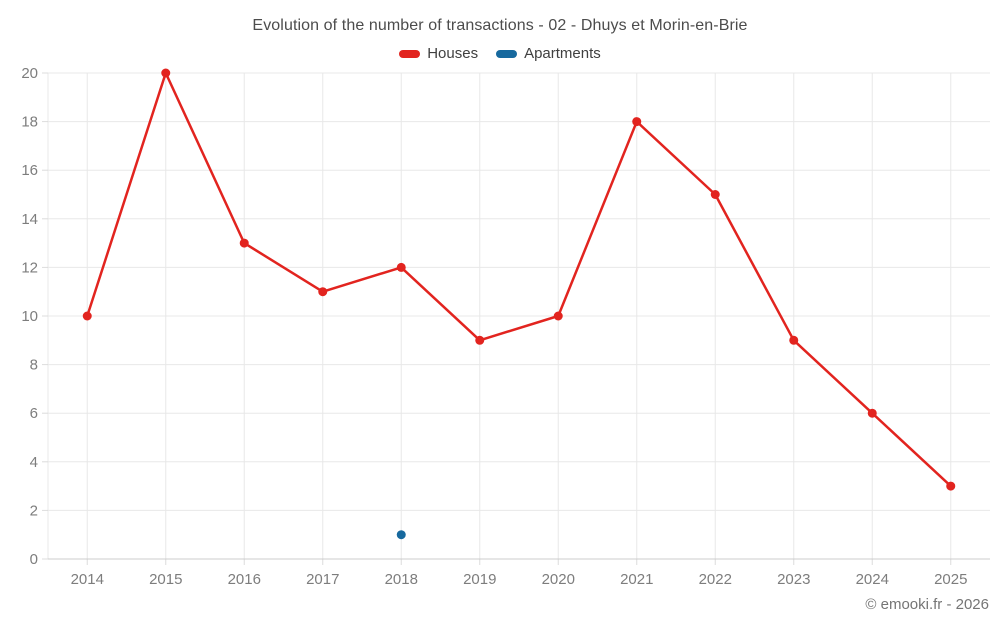 The height and width of the screenshot is (625, 1000). What do you see at coordinates (793, 579) in the screenshot?
I see `x-axis-label: 2023` at bounding box center [793, 579].